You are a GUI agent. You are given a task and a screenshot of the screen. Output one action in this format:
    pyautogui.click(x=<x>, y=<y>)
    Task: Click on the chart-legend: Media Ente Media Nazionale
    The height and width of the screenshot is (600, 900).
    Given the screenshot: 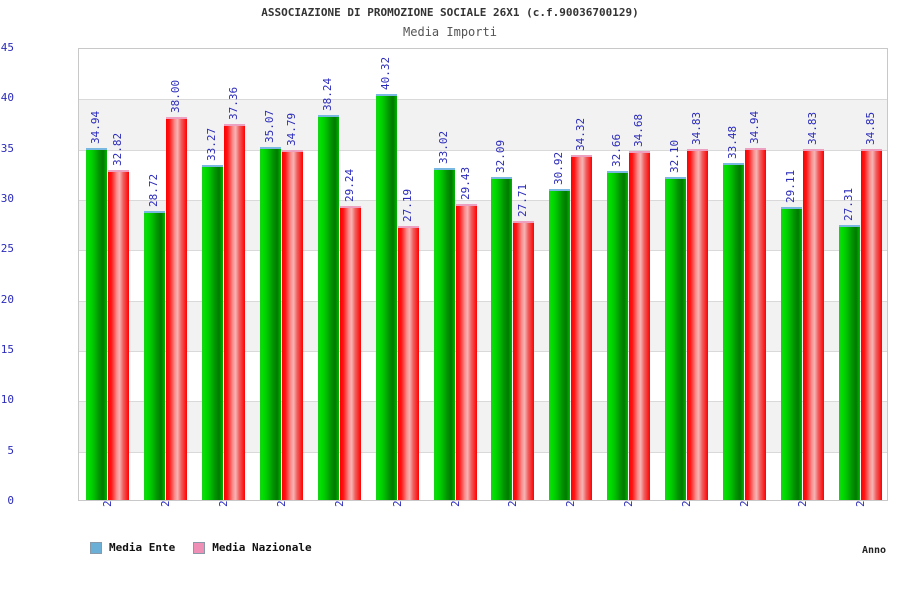 What is the action you would take?
    pyautogui.click(x=201, y=547)
    